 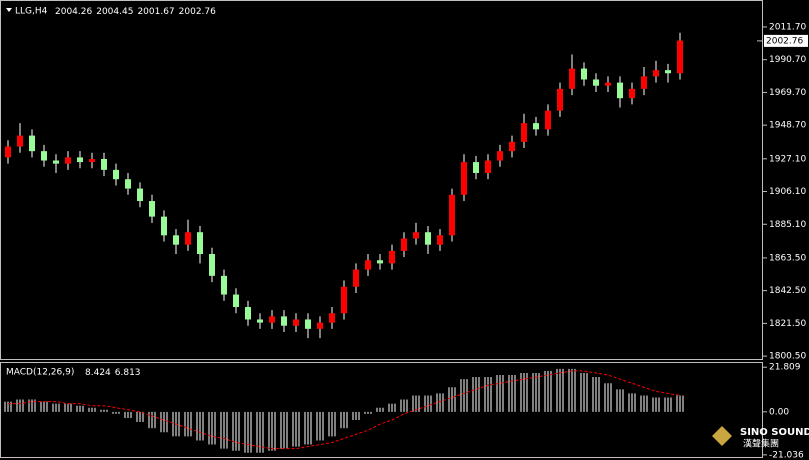 What do you see at coordinates (155, 12) in the screenshot?
I see `header-value: 2001.67` at bounding box center [155, 12].